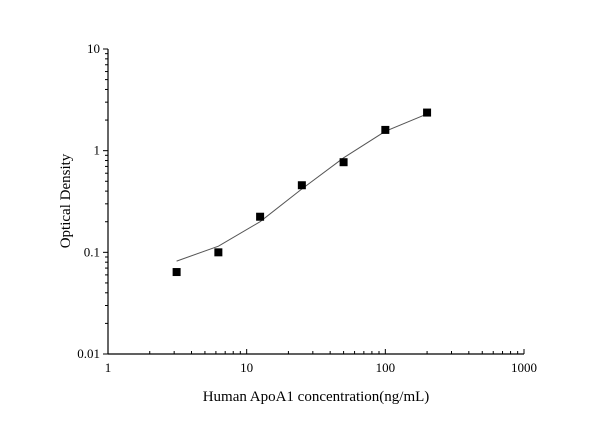  What do you see at coordinates (92, 251) in the screenshot?
I see `y-tick-label: 0.1` at bounding box center [92, 251].